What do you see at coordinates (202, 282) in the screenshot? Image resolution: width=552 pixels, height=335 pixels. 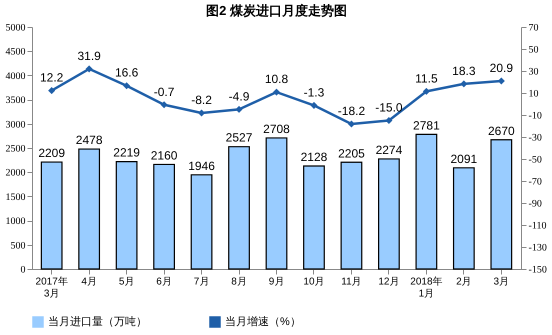 I see `x-tick-label: 7月` at bounding box center [202, 282].